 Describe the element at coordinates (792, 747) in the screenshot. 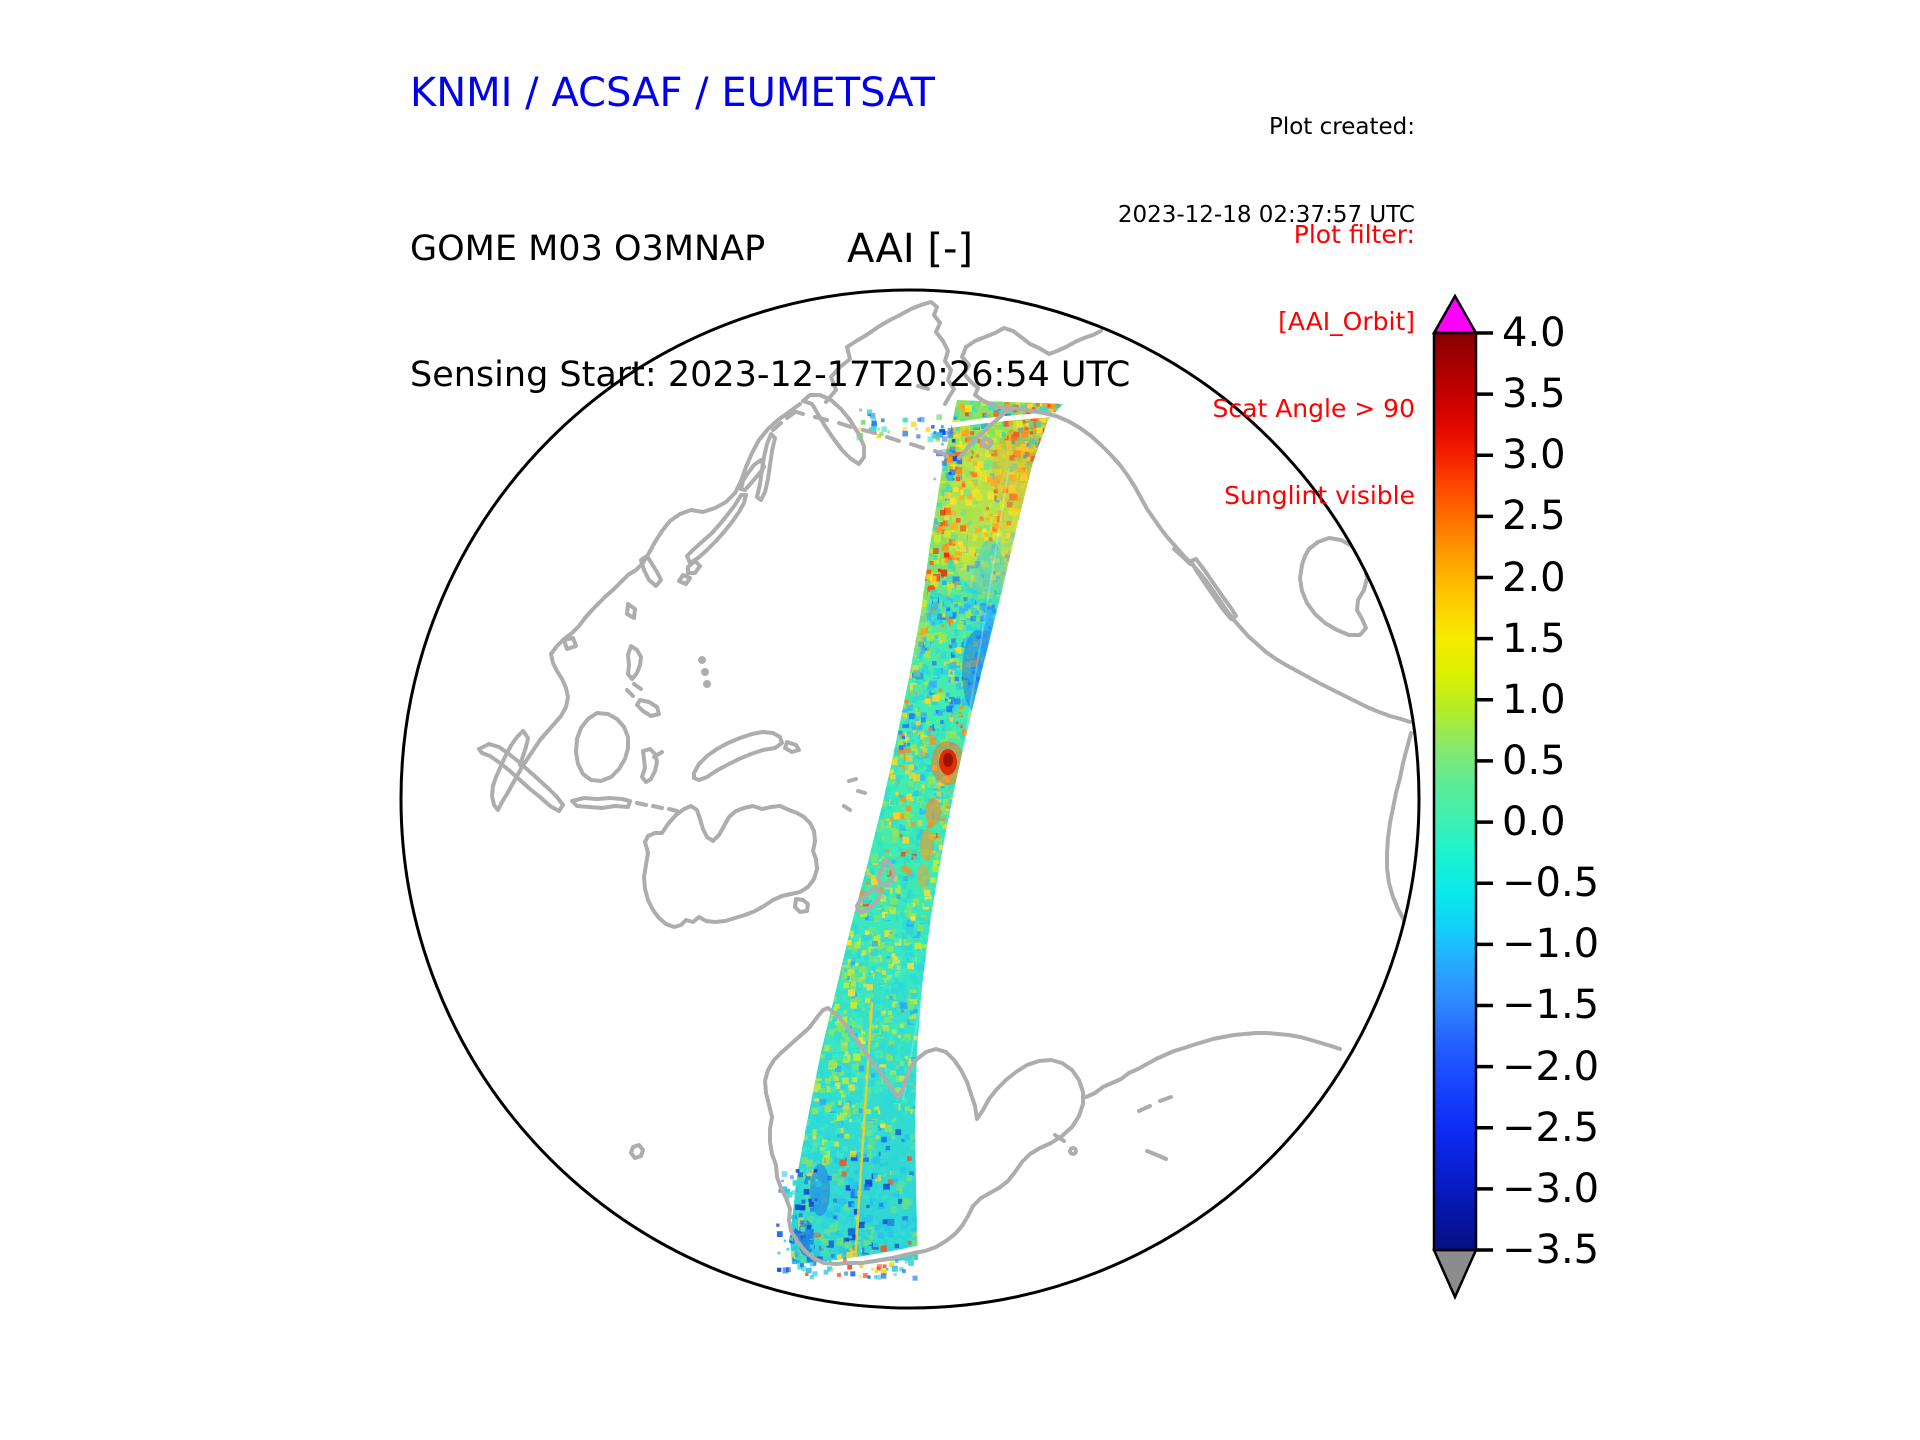

I see `coastline-new-britain` at that location.